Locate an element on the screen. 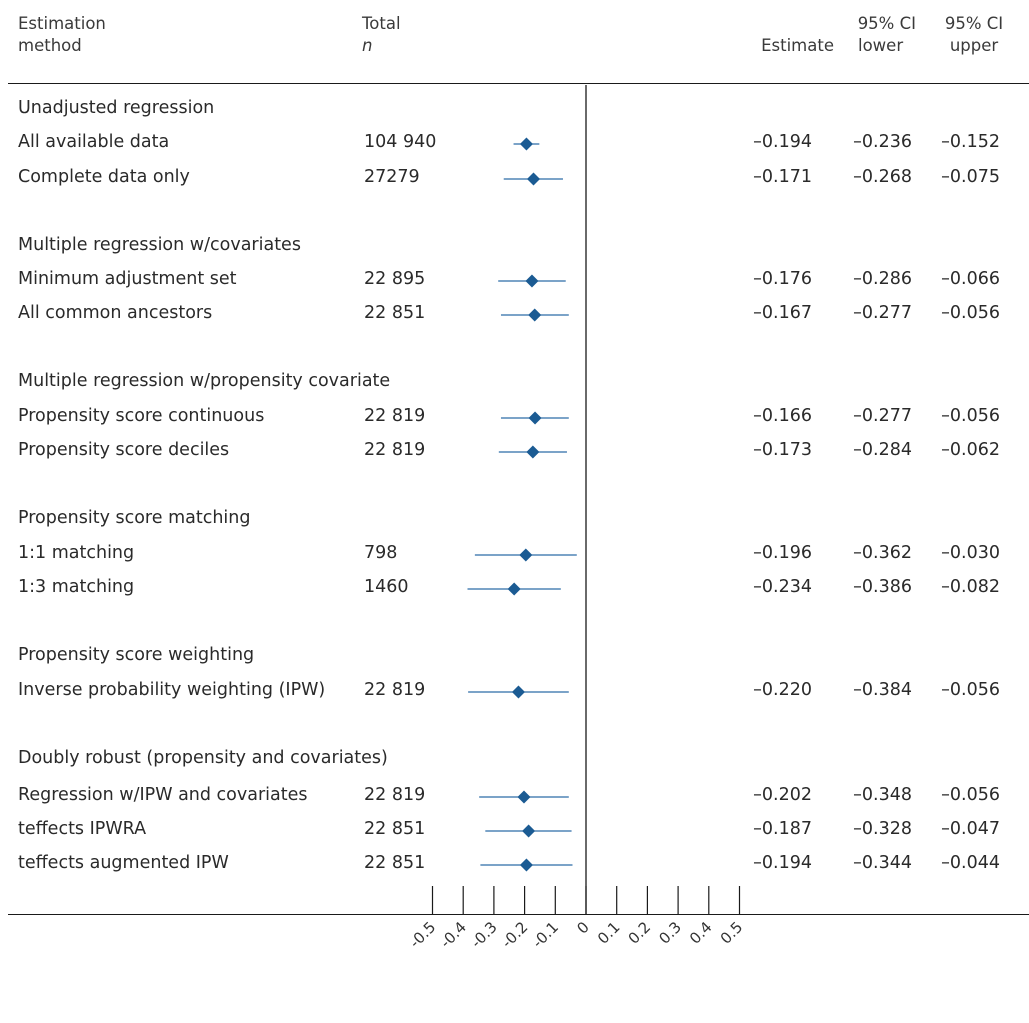 The image size is (1029, 1023). method-label: Minimum adjustment set is located at coordinates (127, 279).